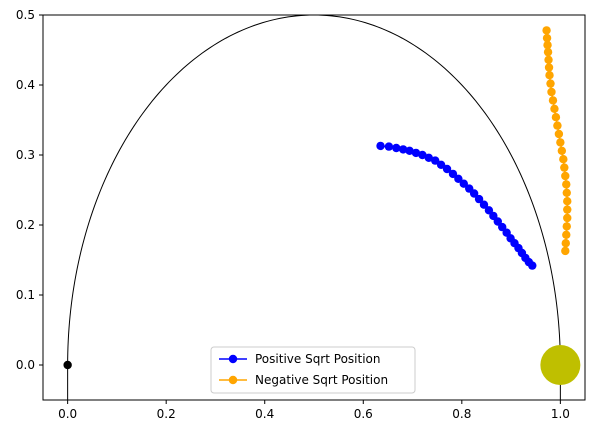 The height and width of the screenshot is (438, 594). What do you see at coordinates (67, 365) in the screenshot?
I see `origin-marker` at bounding box center [67, 365].